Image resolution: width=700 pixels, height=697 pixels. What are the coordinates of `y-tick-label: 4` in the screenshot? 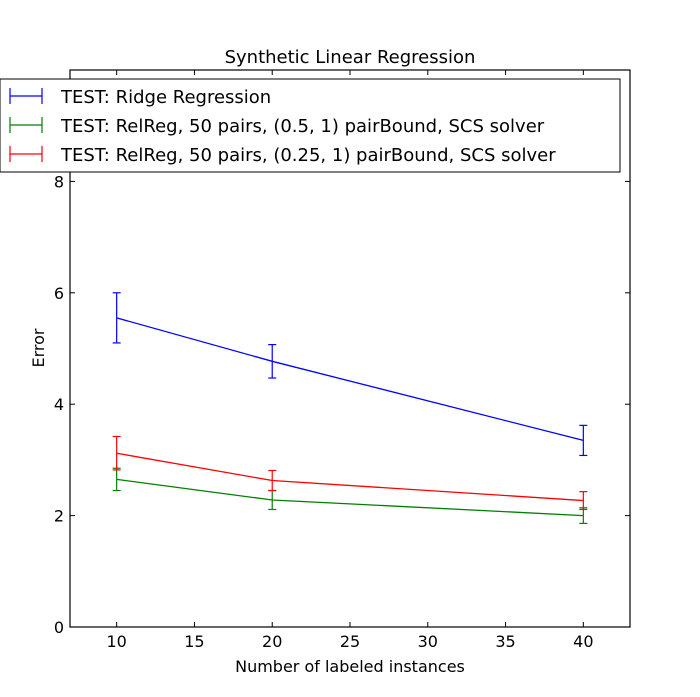 It's located at (59, 404).